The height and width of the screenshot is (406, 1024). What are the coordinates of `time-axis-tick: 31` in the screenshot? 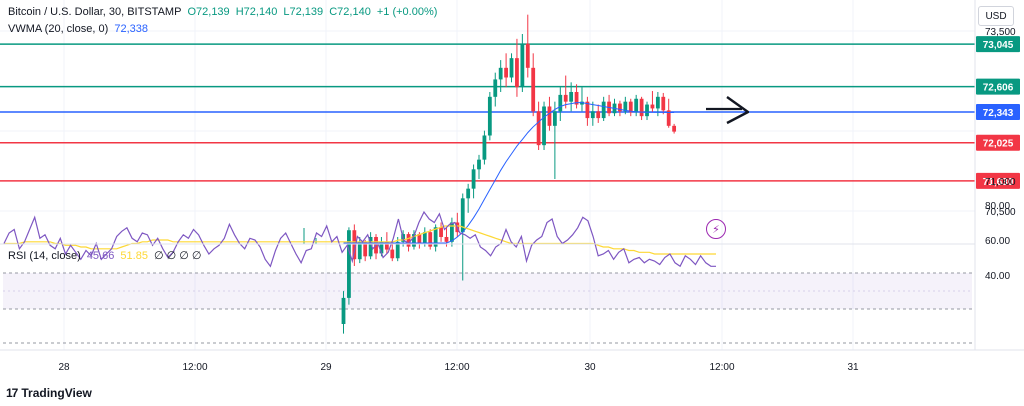 It's located at (853, 367).